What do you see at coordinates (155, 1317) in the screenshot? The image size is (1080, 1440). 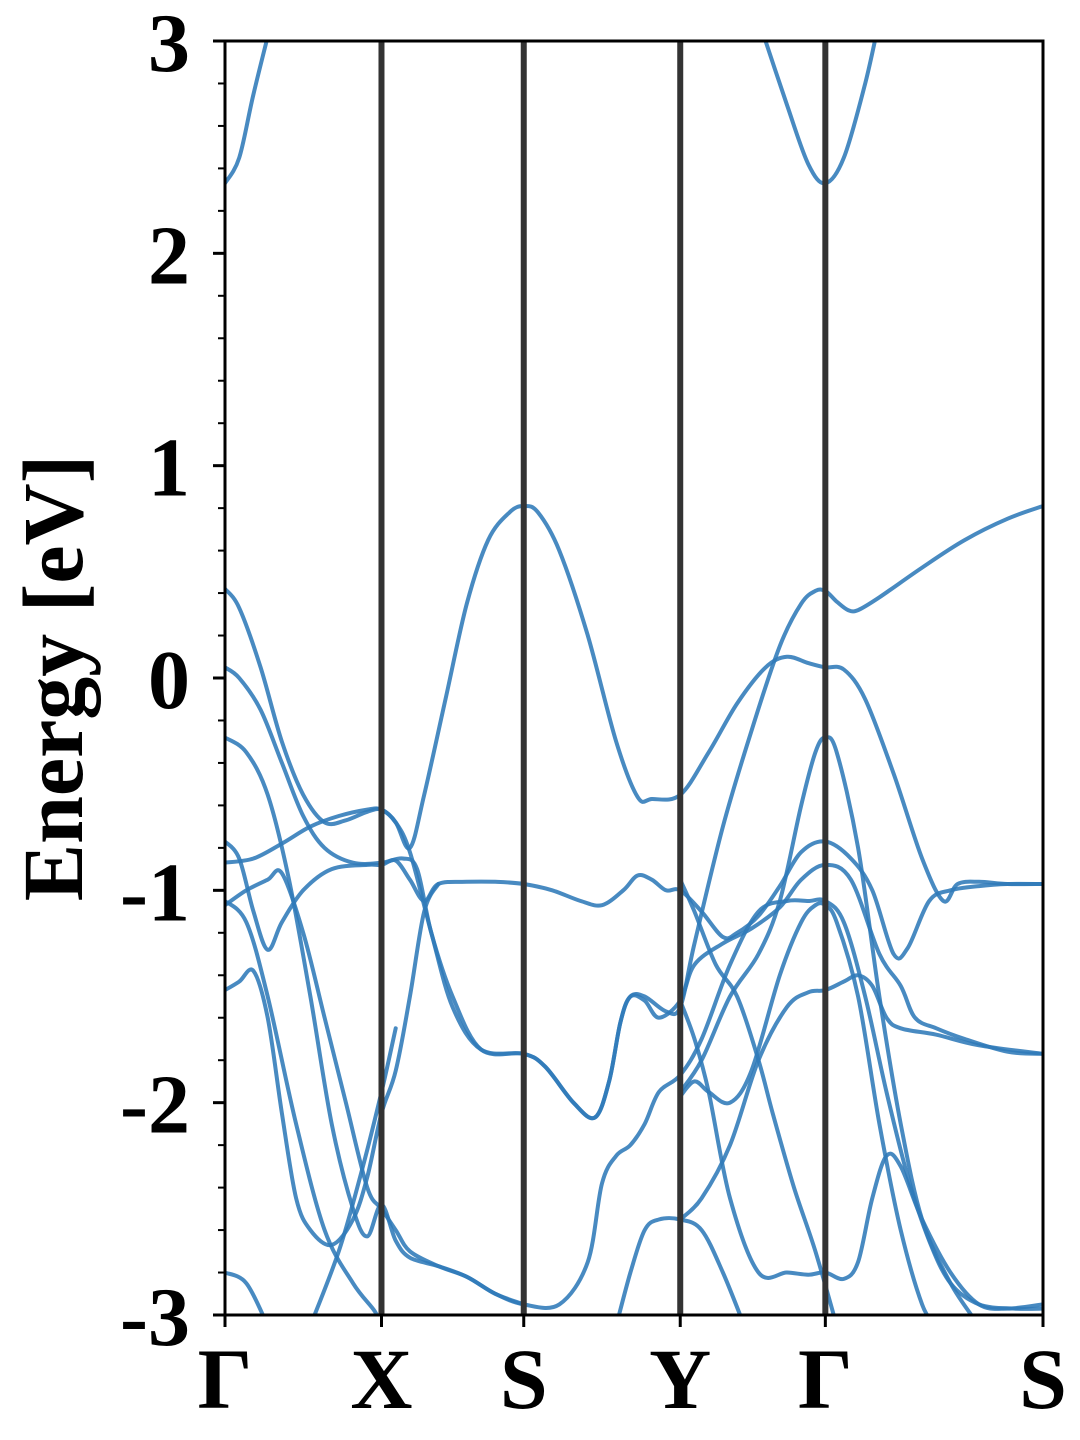 I see `y-tick-label: -3` at bounding box center [155, 1317].